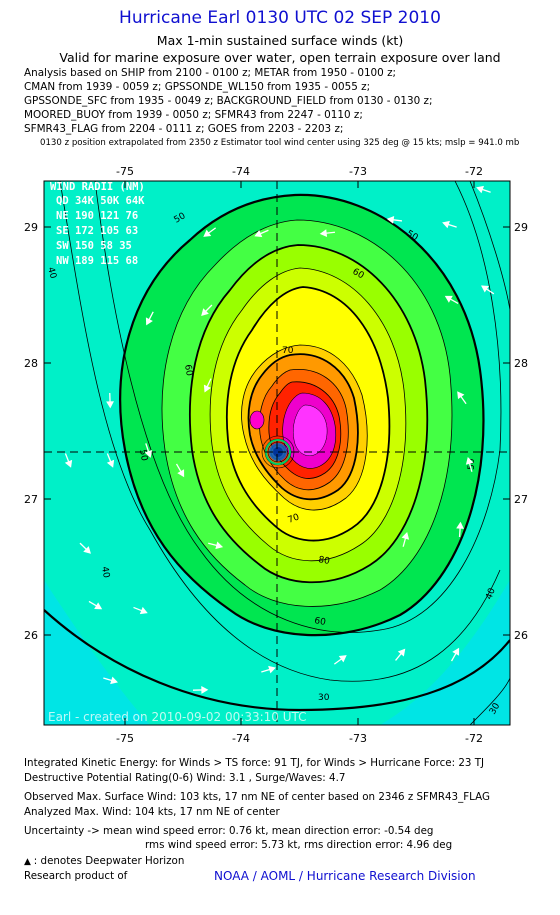 The width and height of the screenshot is (560, 915). What do you see at coordinates (280, 18) in the screenshot?
I see `map-title: Hurricane Earl 0130 UTC 02 SEP 2010` at bounding box center [280, 18].